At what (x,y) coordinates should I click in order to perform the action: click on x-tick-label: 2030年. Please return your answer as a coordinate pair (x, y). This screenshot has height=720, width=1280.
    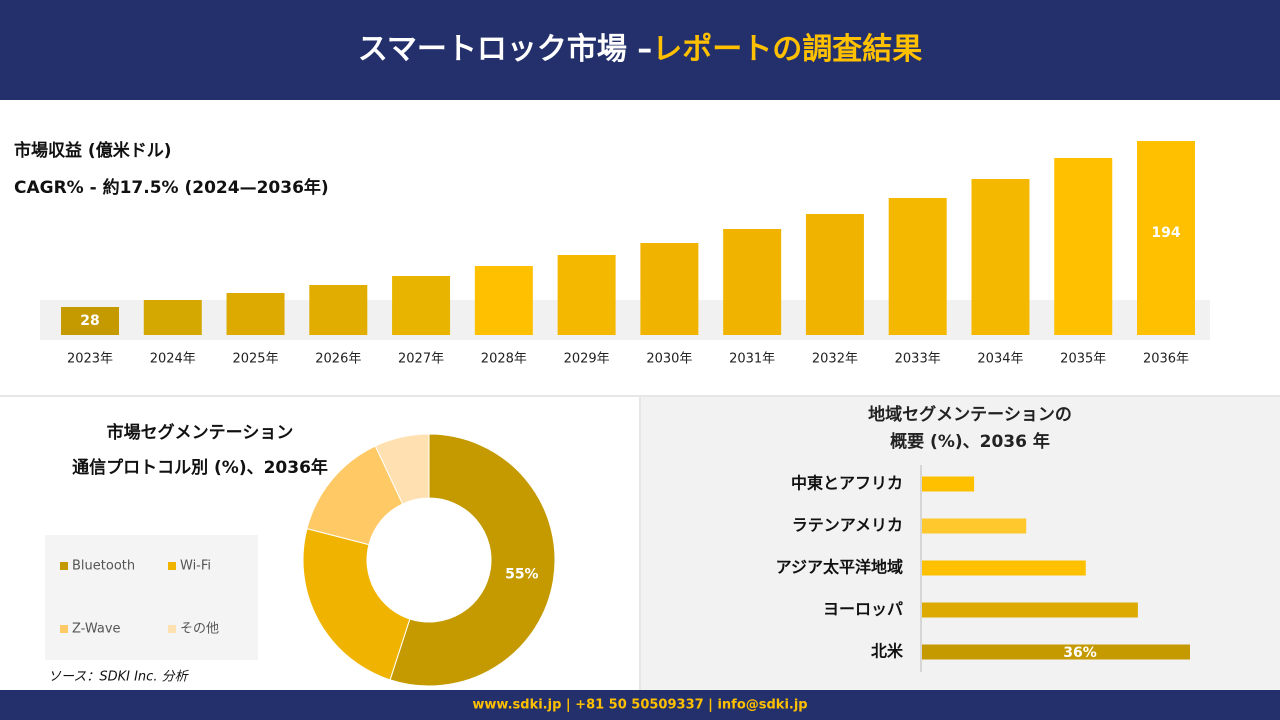
    Looking at the image, I should click on (669, 359).